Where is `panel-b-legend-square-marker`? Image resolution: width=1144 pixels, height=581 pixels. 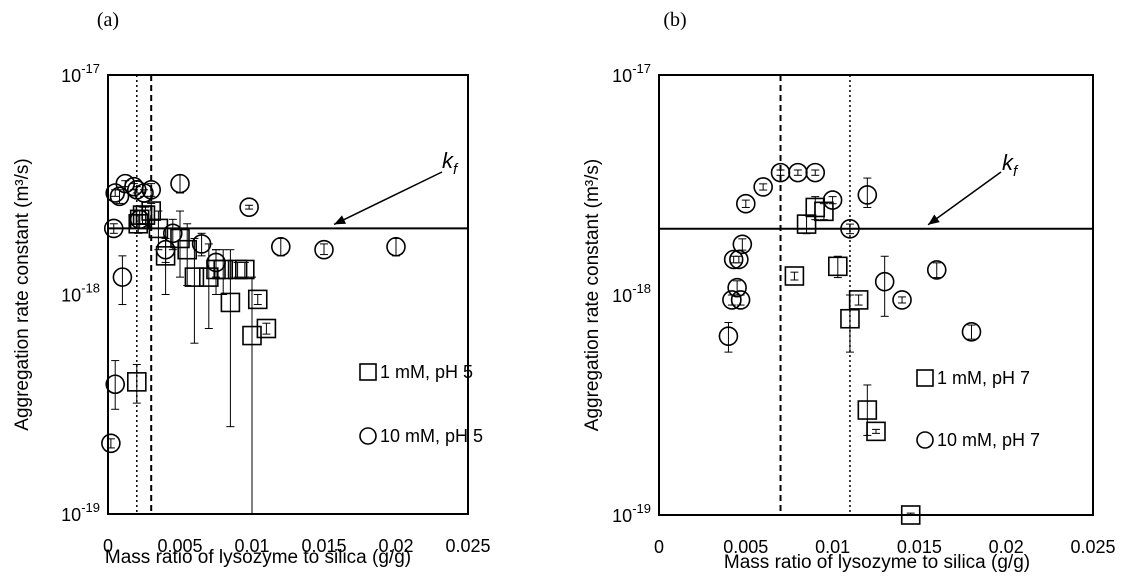
panel-b-legend-square-marker is located at coordinates (925, 378).